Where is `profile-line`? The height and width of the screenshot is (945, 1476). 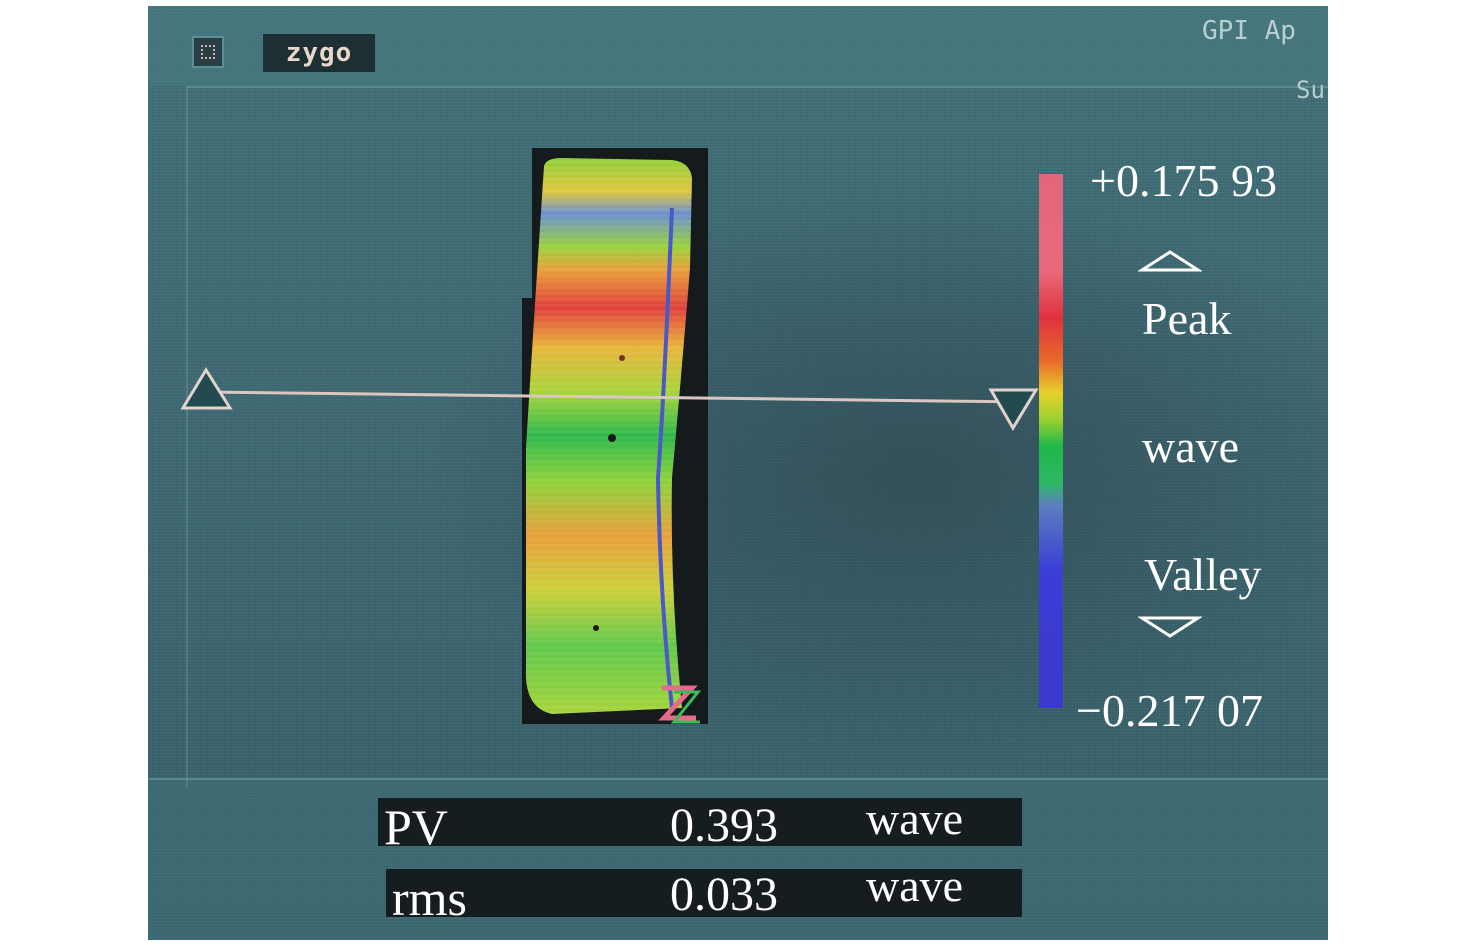
profile-line is located at coordinates (615, 397).